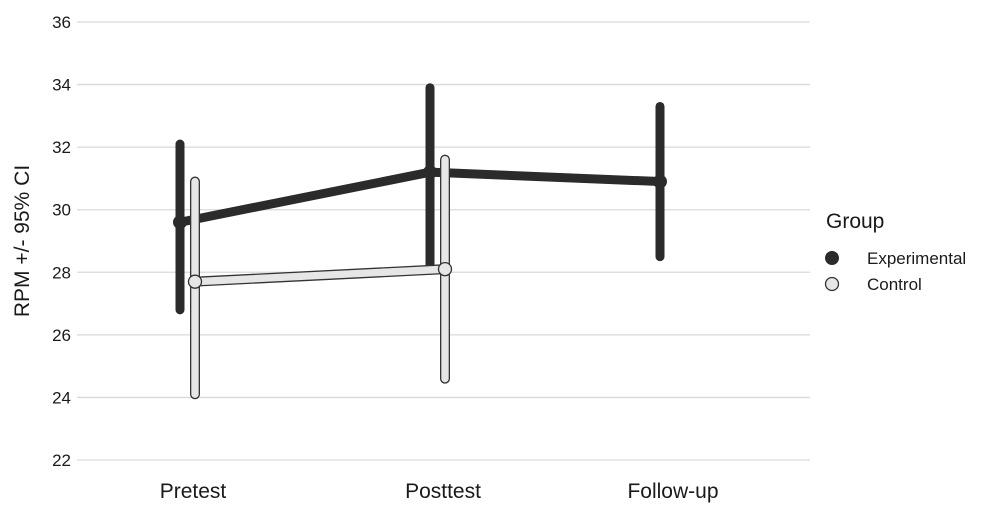  Describe the element at coordinates (443, 491) in the screenshot. I see `x-tick-label: Posttest` at that location.